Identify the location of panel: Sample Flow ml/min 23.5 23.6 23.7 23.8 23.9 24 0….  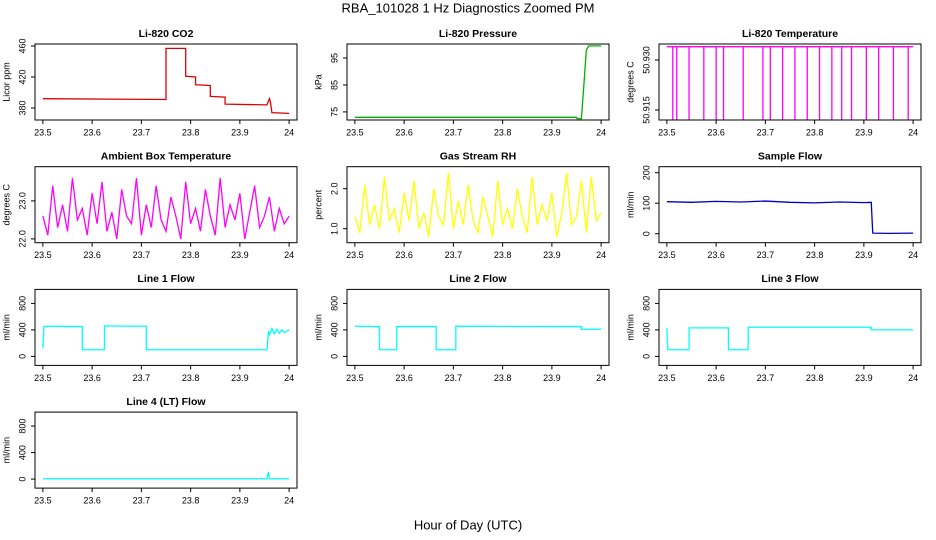
(773, 205).